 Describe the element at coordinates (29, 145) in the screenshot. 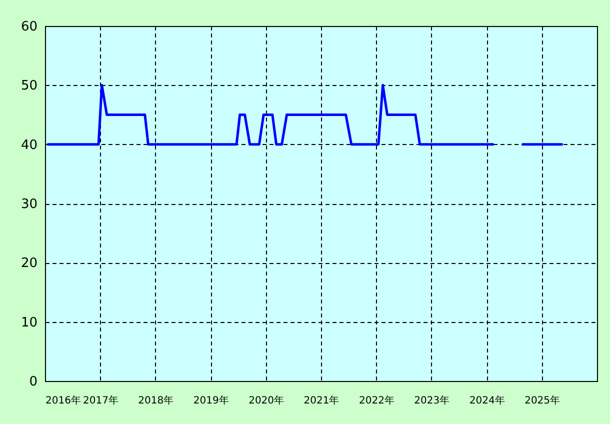

I see `y-tick-label: 40` at that location.